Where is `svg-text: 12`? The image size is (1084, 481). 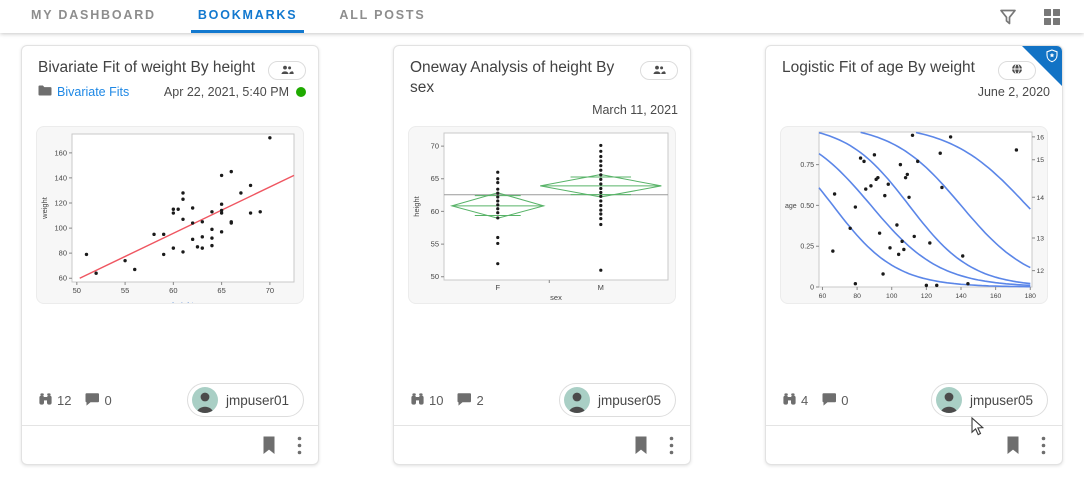 svg-text: 12 is located at coordinates (1041, 271).